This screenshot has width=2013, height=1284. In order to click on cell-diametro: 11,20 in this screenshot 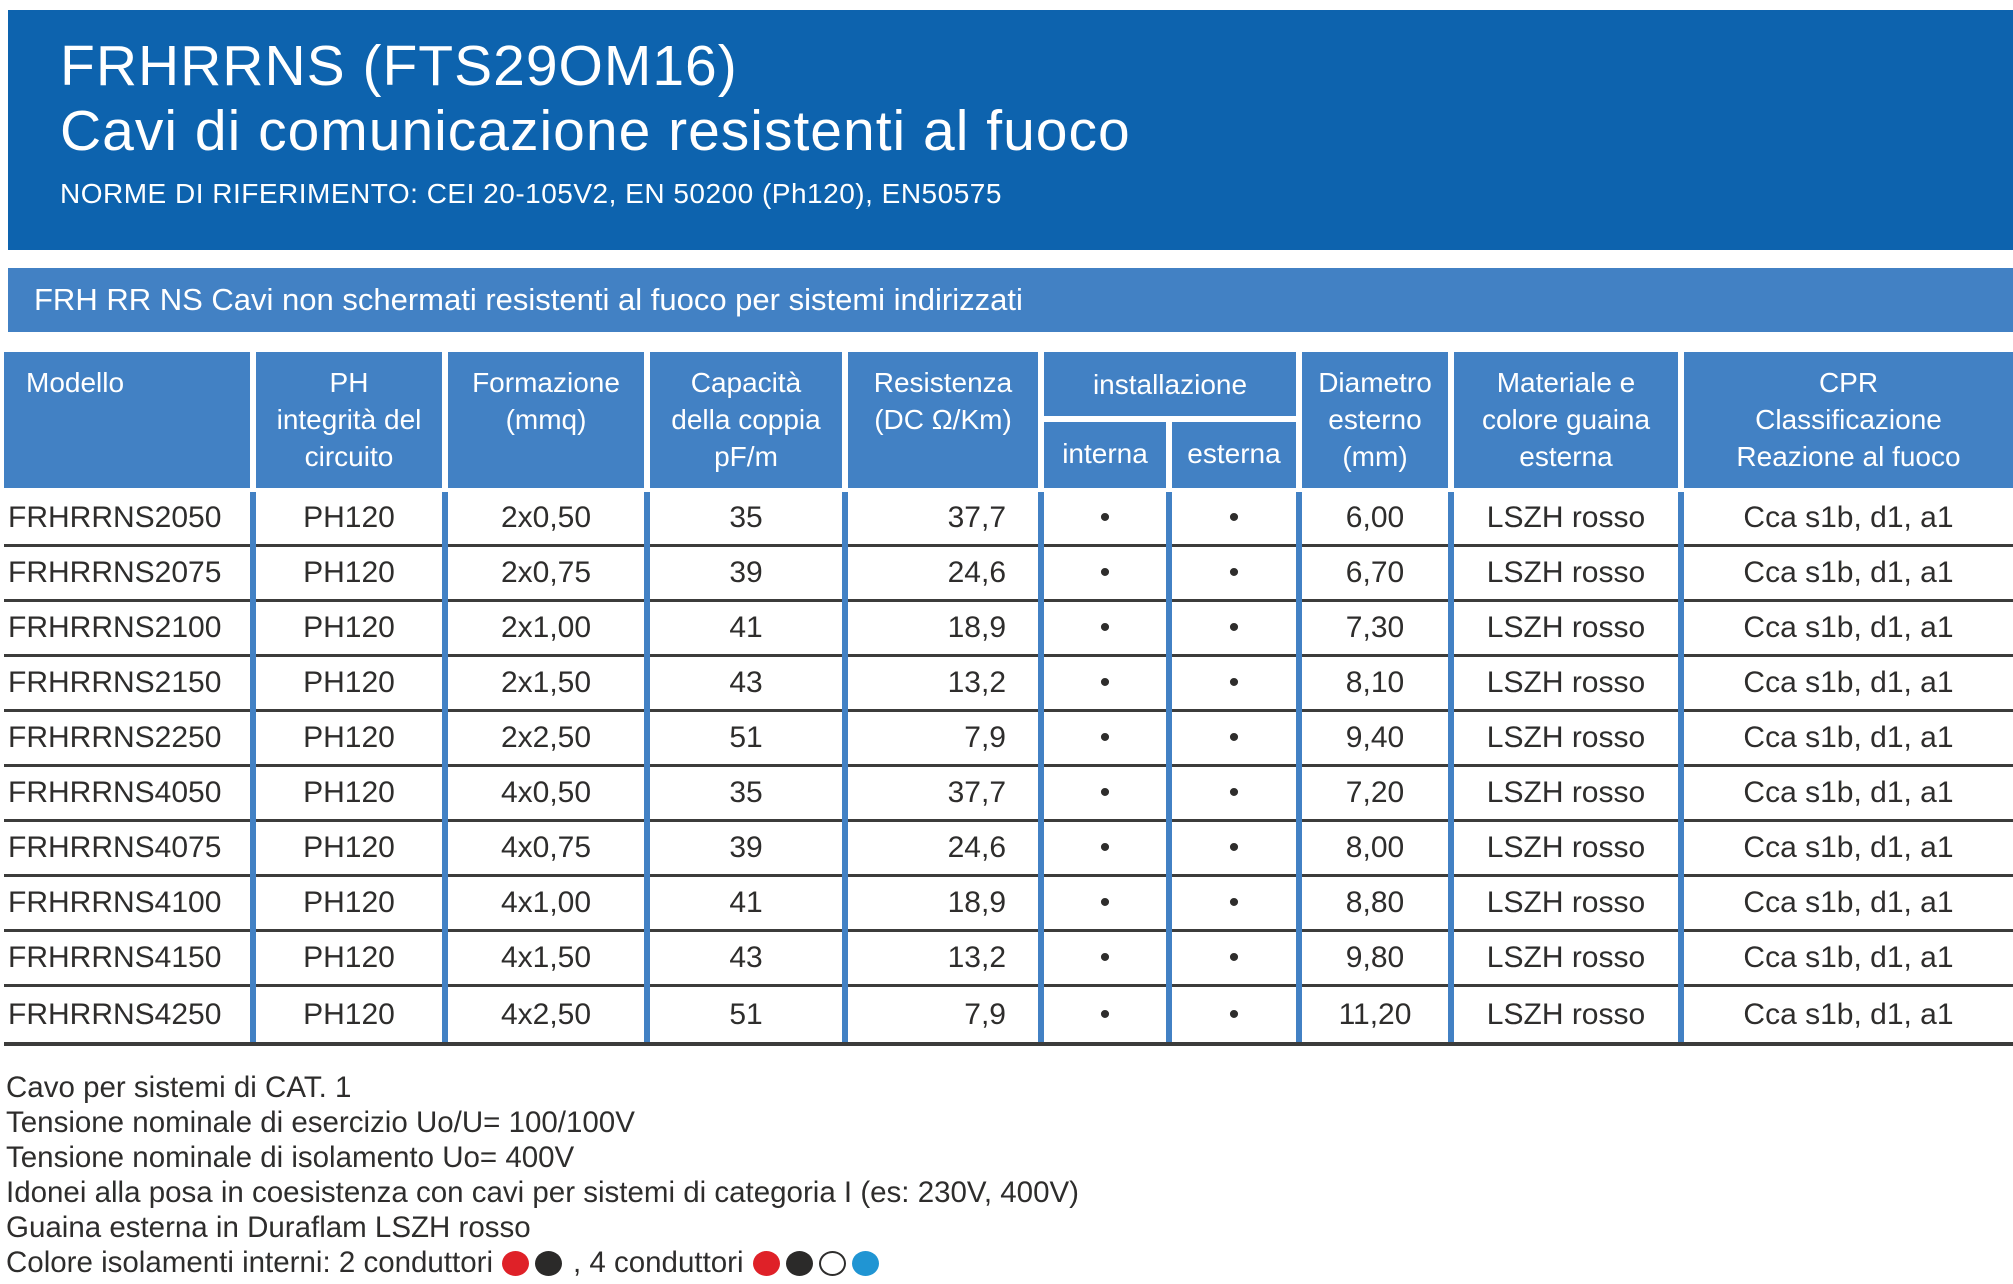, I will do `click(1375, 1014)`.